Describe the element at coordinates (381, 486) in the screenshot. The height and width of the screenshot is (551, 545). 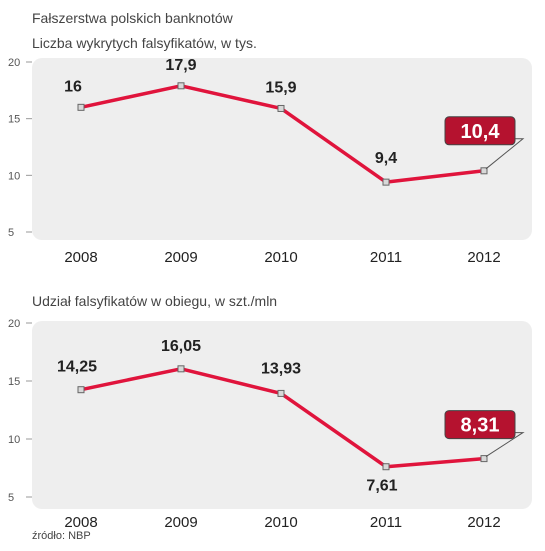
I see `data-label: 7,61` at that location.